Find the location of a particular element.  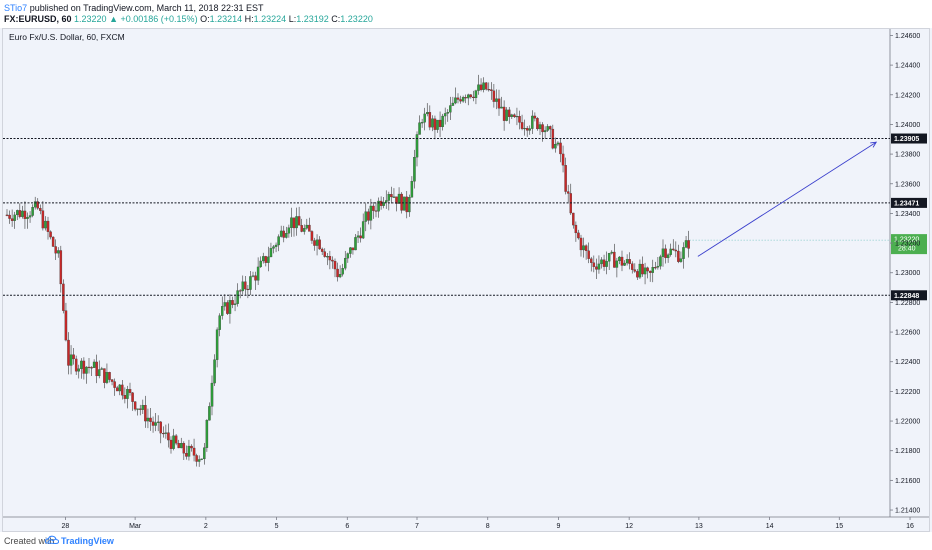

price-tick-label: 1.22600 is located at coordinates (907, 333).